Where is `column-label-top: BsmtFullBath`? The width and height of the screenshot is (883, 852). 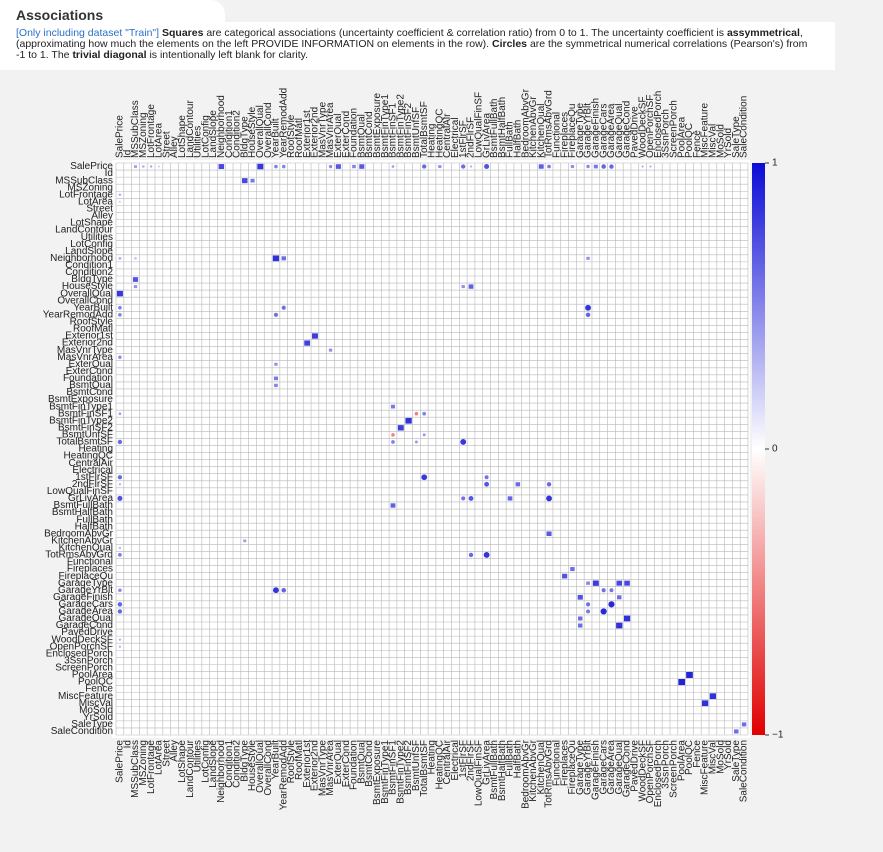 column-label-top: BsmtFullBath is located at coordinates (494, 128).